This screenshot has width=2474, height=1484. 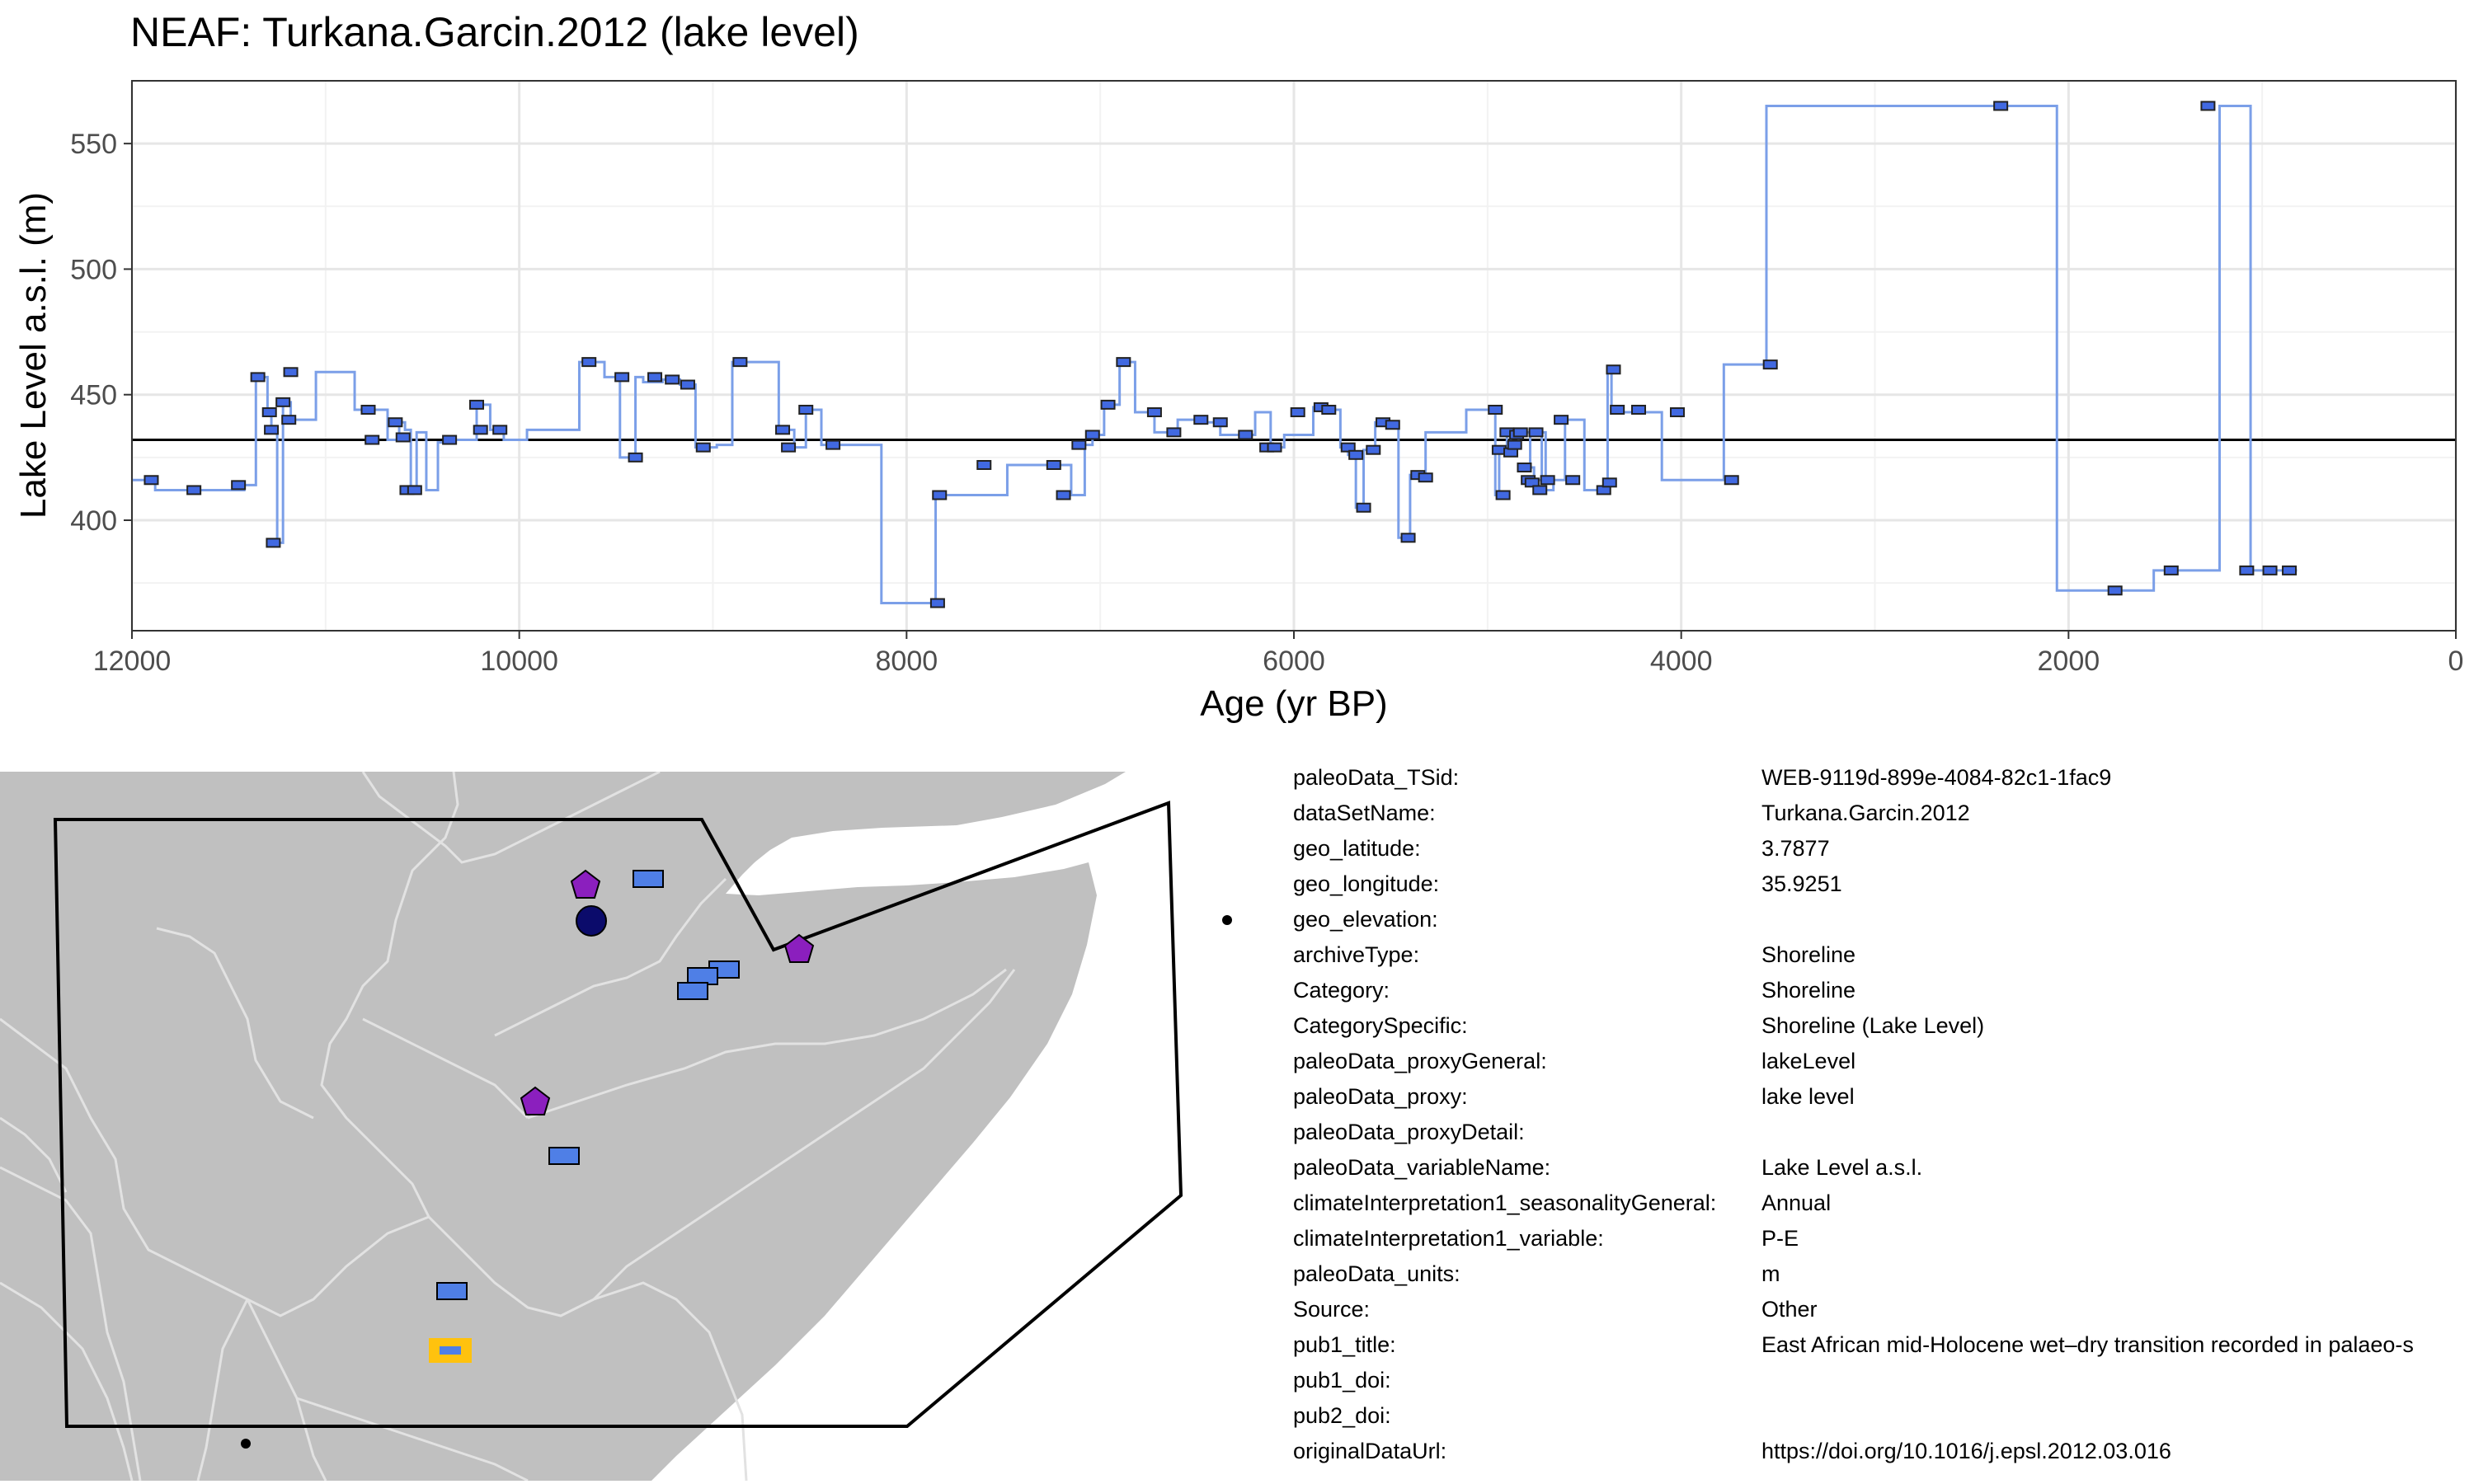 What do you see at coordinates (528, 1159) in the screenshot?
I see `map-sites` at bounding box center [528, 1159].